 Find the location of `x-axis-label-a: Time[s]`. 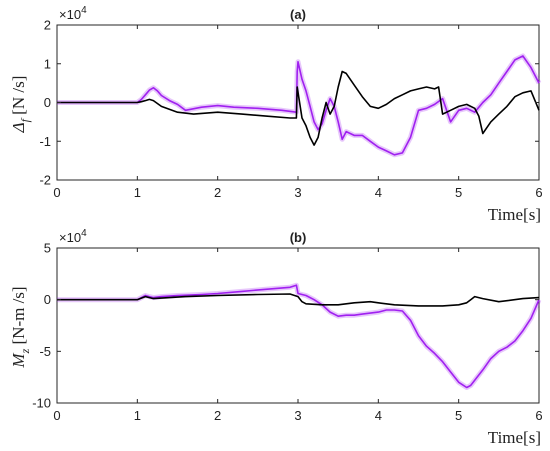

x-axis-label-a: Time[s] is located at coordinates (514, 214).